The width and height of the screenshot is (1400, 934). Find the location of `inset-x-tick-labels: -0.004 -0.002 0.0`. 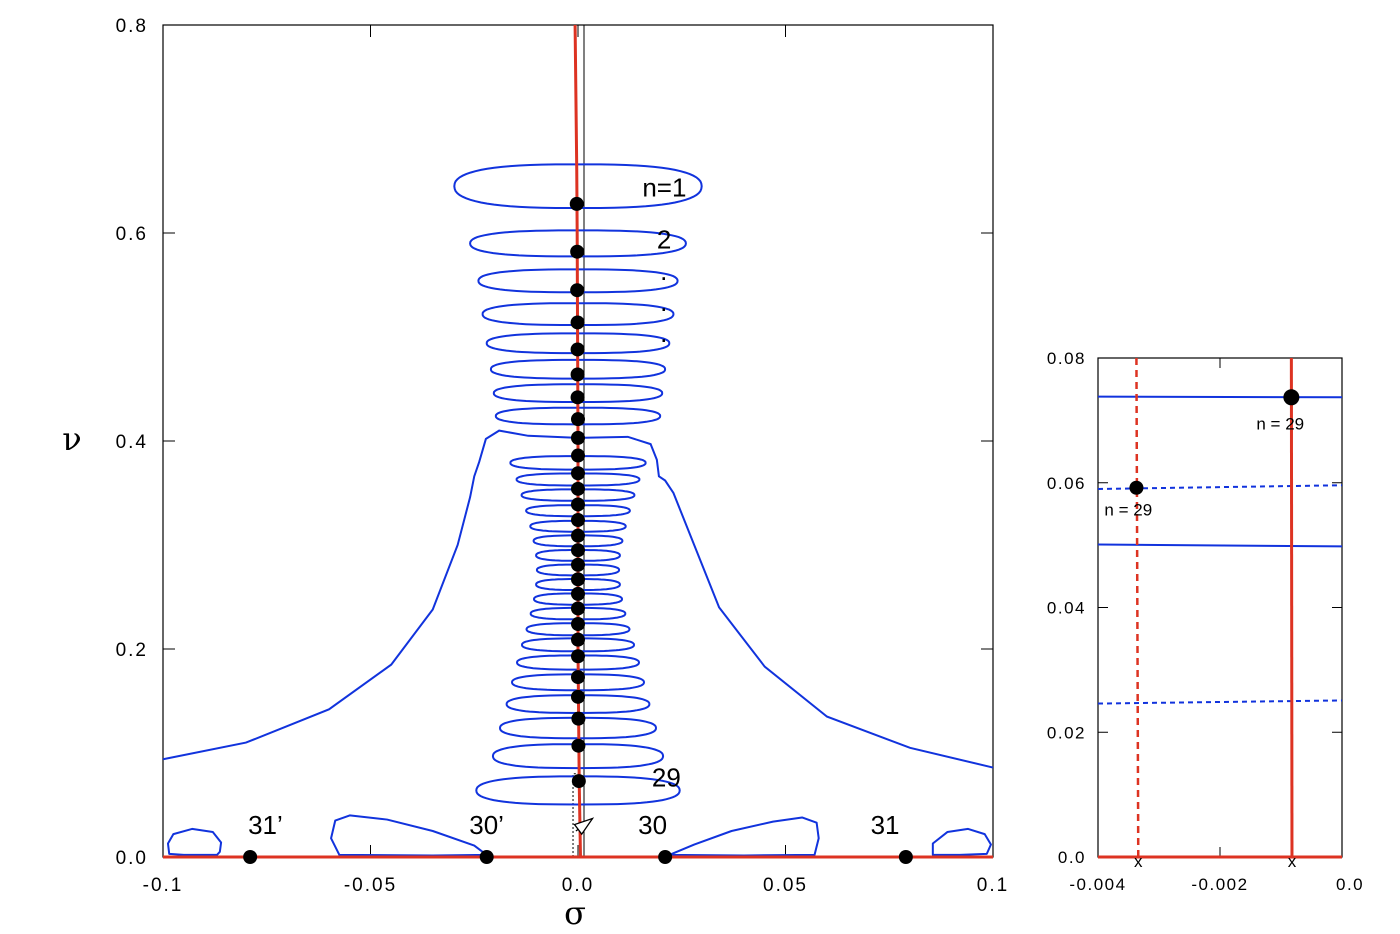

inset-x-tick-labels: -0.004 -0.002 0.0 is located at coordinates (1216, 884).